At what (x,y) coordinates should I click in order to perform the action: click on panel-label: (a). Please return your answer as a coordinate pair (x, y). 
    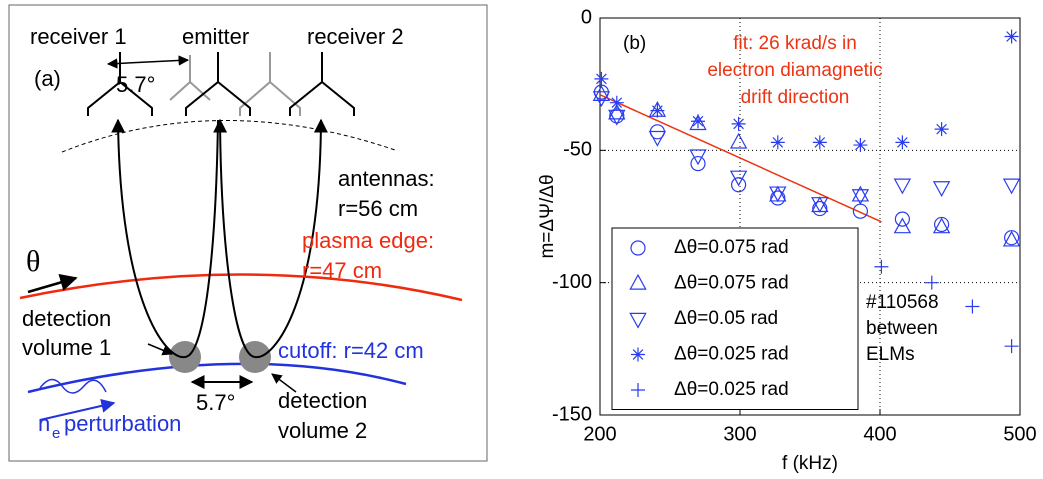
    Looking at the image, I should click on (47, 78).